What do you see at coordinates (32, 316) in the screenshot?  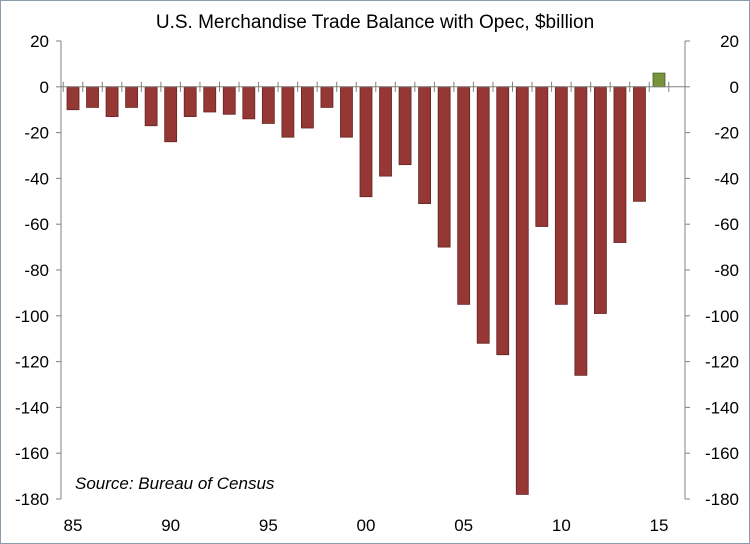 I see `left-y-tick-label: -100` at bounding box center [32, 316].